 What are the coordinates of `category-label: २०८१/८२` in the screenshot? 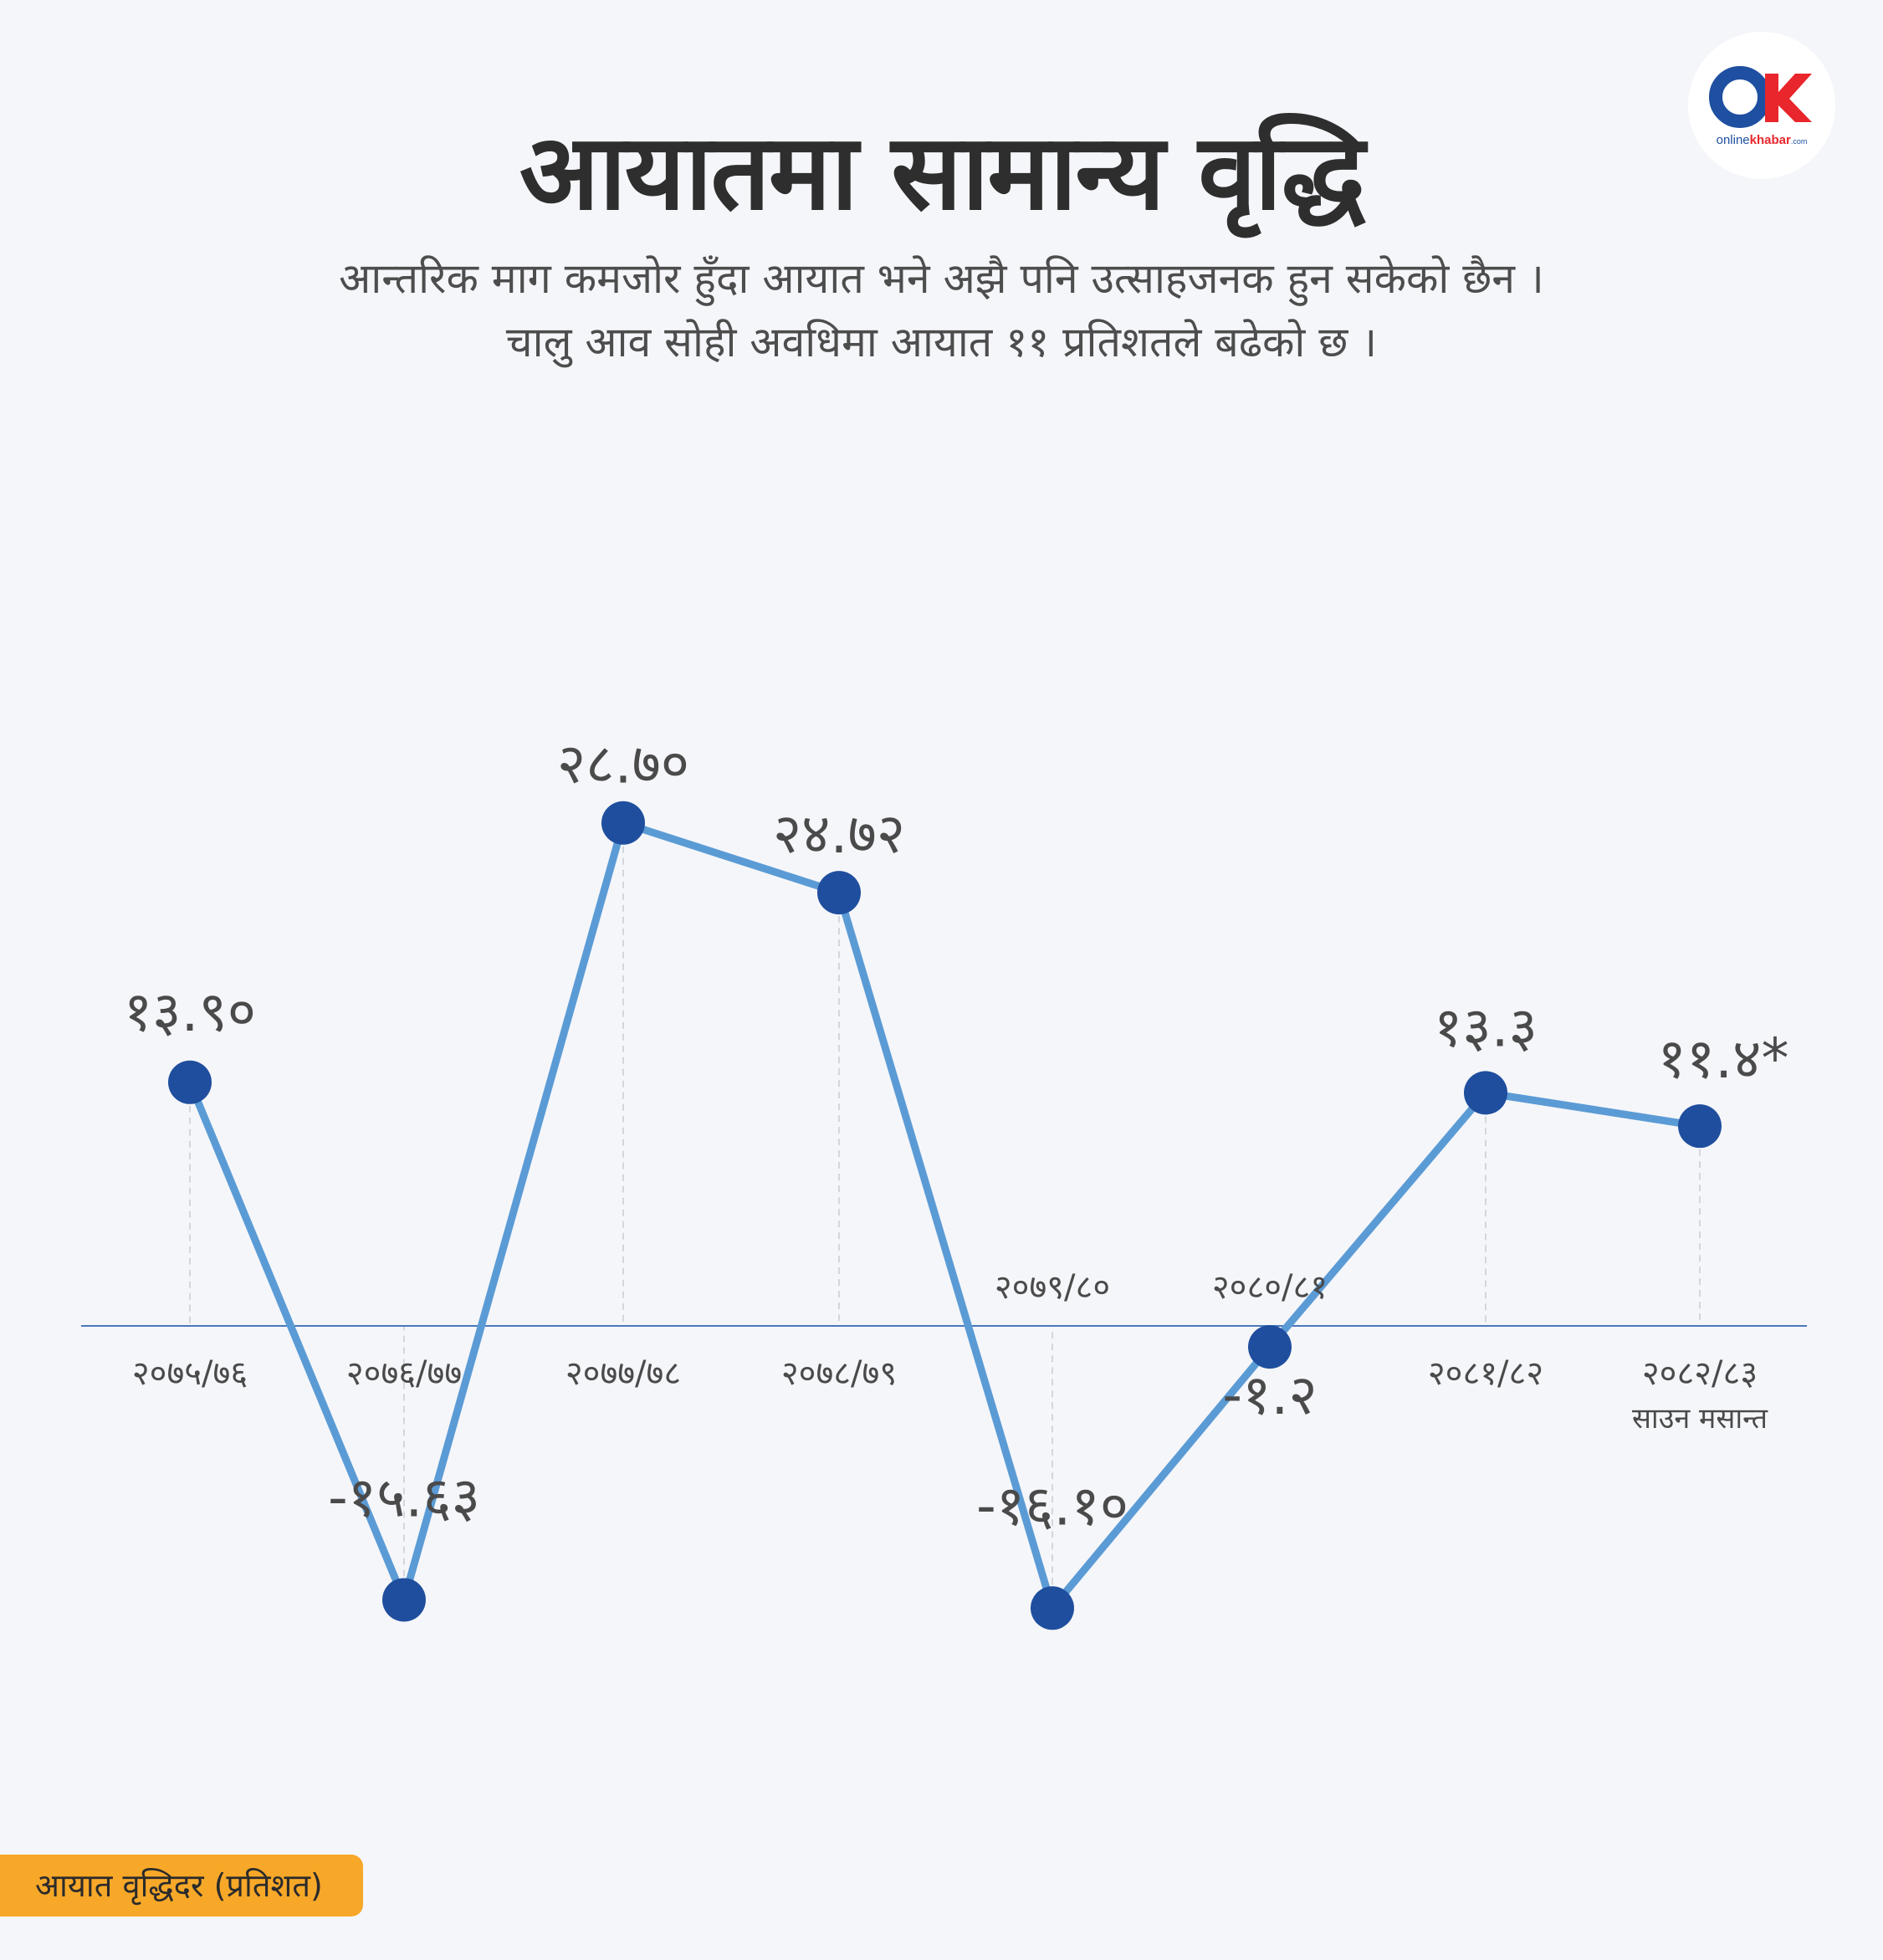 It's located at (1485, 1374).